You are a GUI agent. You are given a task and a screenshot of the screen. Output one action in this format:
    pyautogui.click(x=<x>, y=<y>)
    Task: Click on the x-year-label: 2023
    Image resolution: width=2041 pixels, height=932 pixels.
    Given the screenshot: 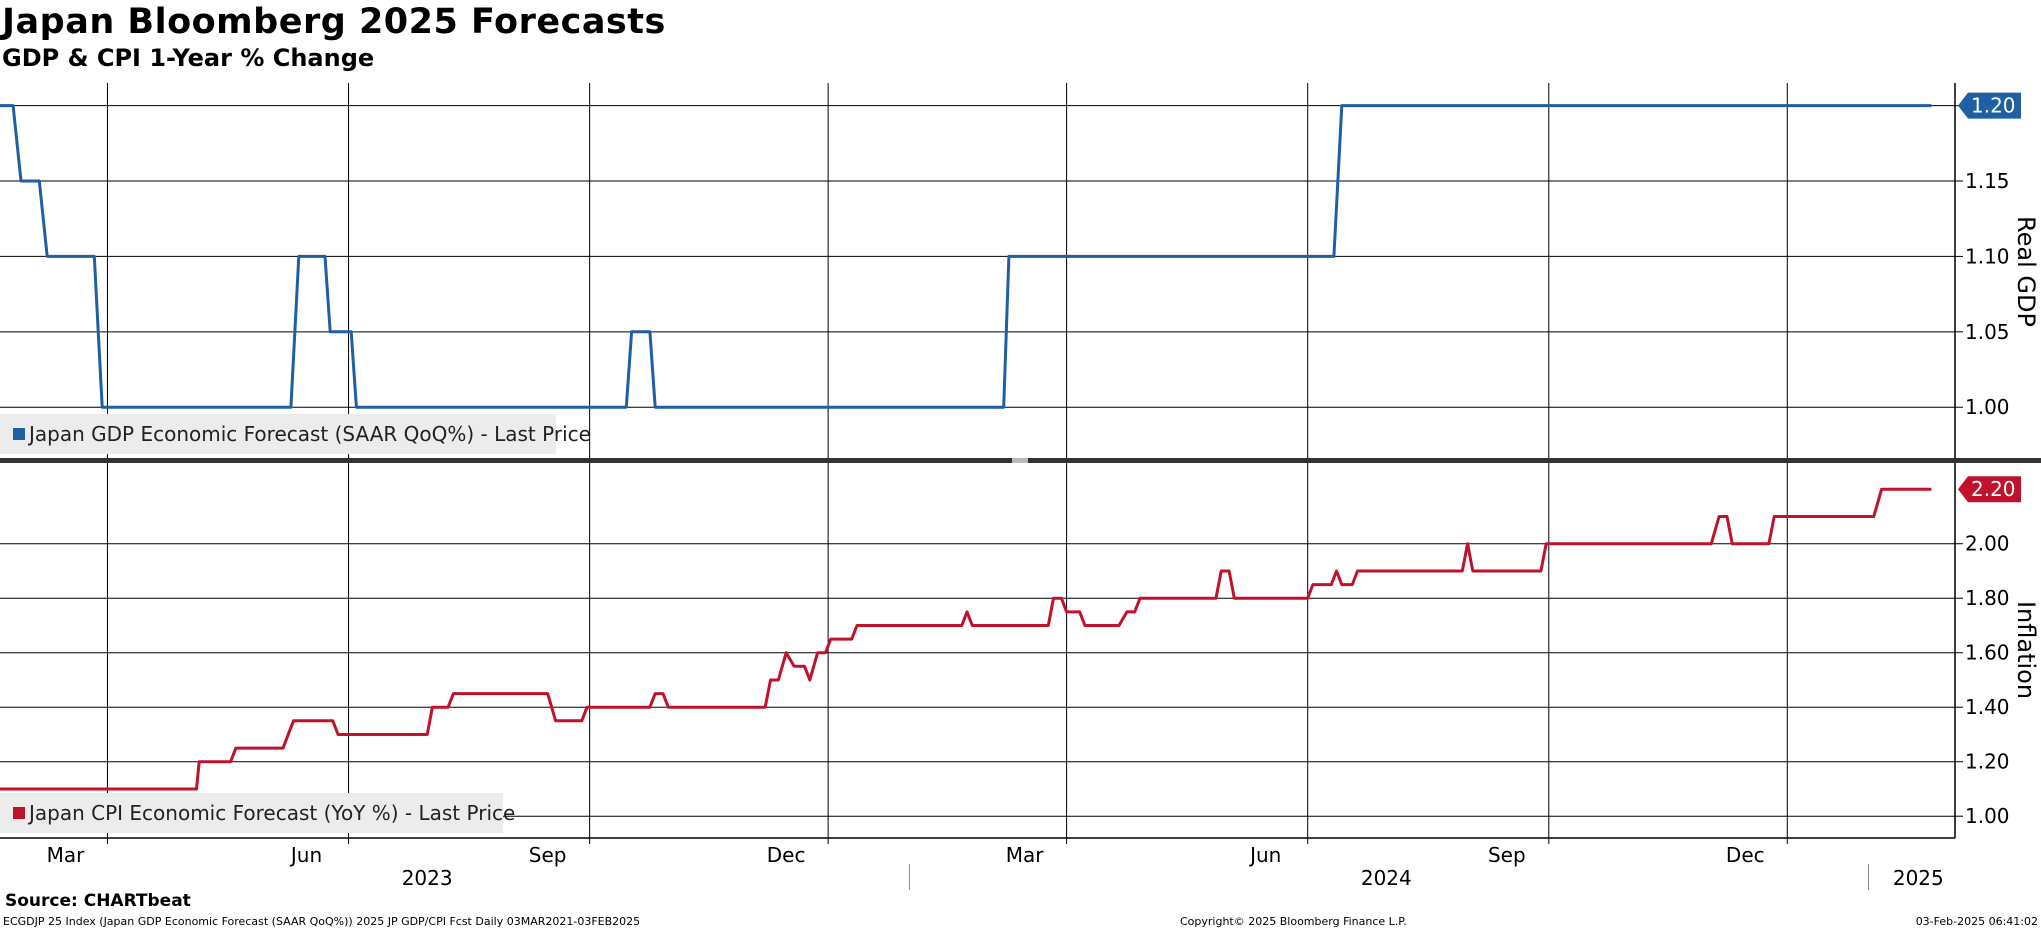 What is the action you would take?
    pyautogui.click(x=427, y=878)
    